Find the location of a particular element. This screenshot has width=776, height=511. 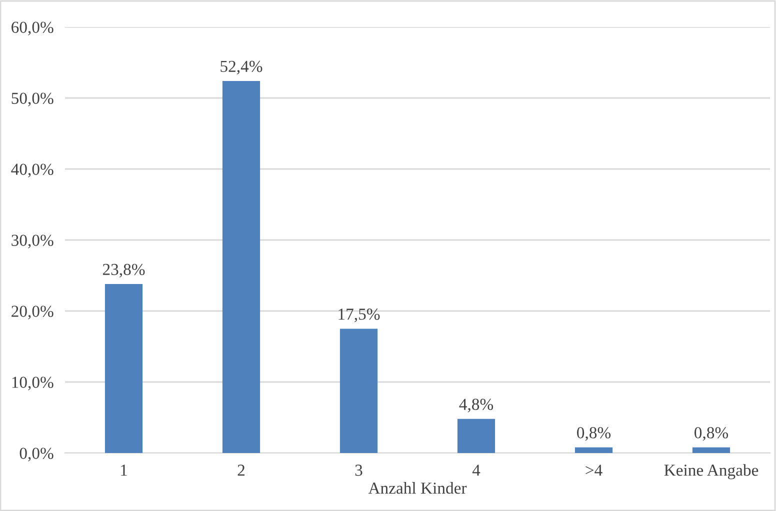

y-tick-label: 20,0% is located at coordinates (33, 313).